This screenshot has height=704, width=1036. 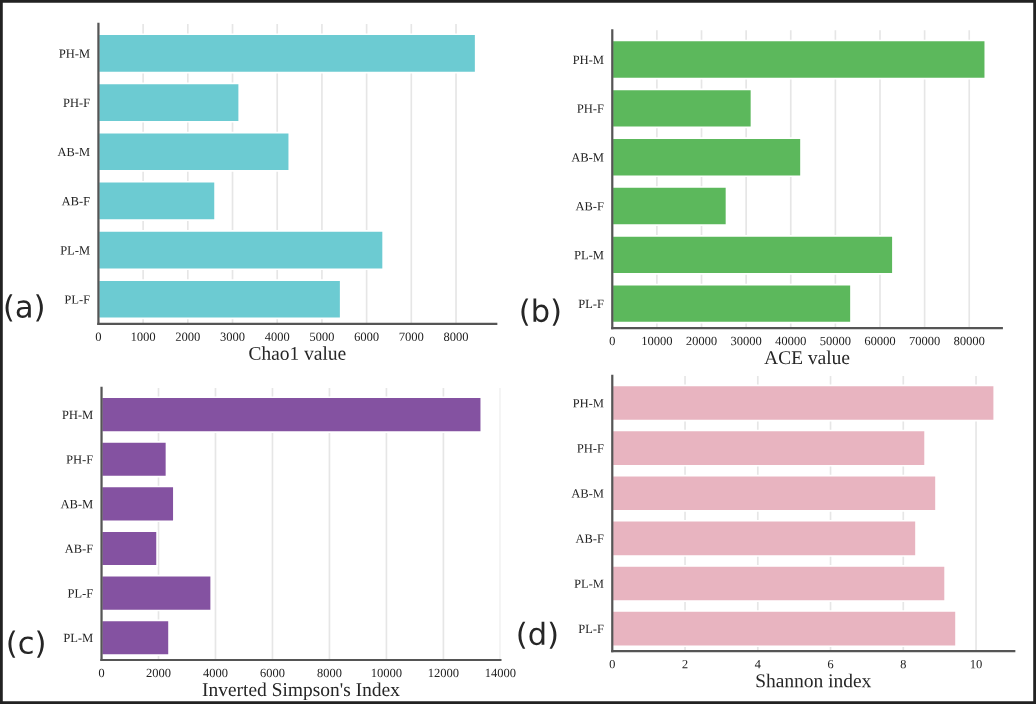 What do you see at coordinates (24, 308) in the screenshot?
I see `text: (a)` at bounding box center [24, 308].